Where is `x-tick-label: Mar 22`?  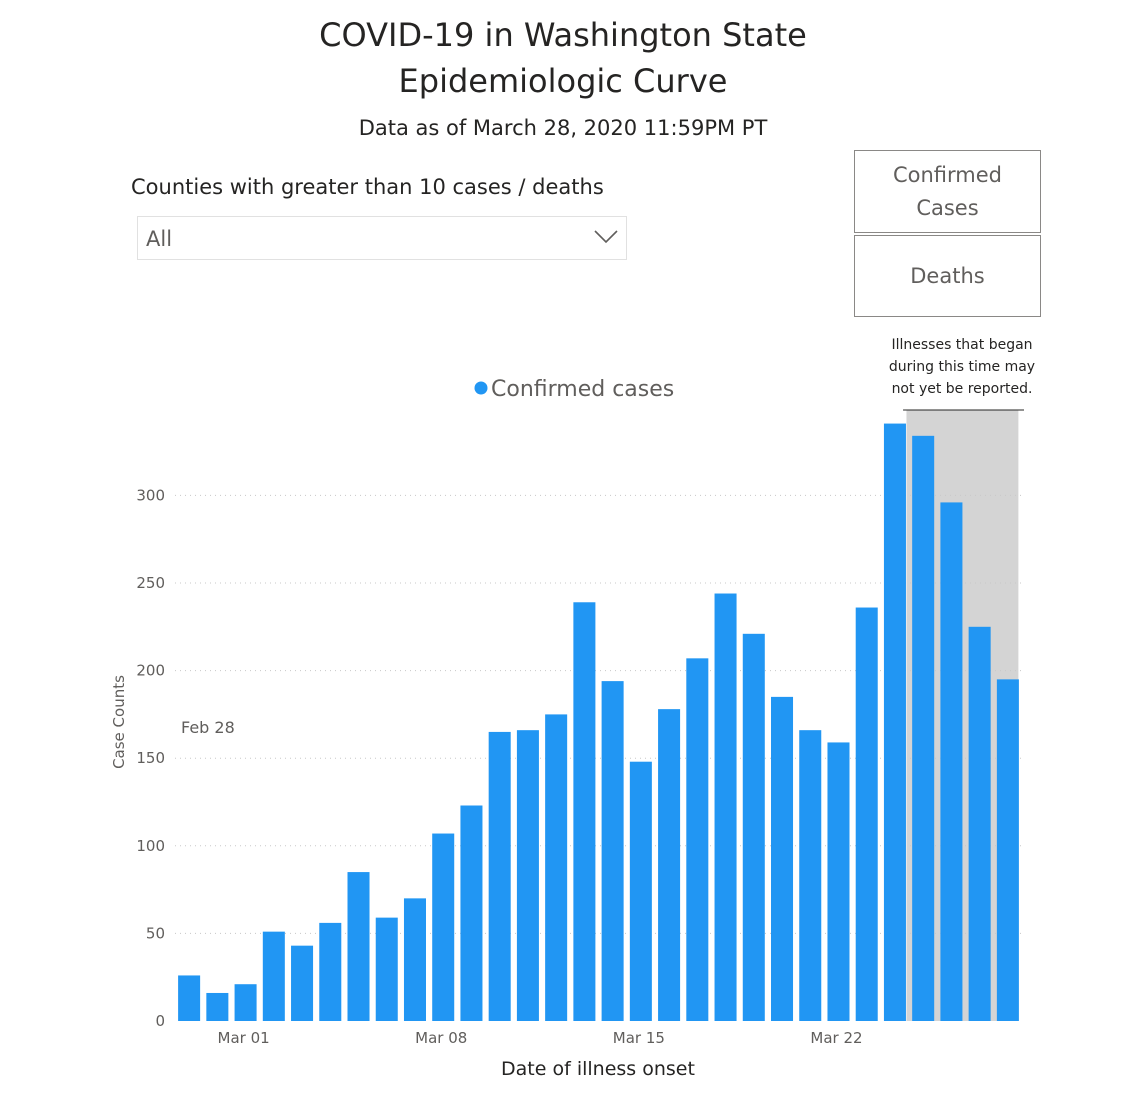 x-tick-label: Mar 22 is located at coordinates (836, 1038).